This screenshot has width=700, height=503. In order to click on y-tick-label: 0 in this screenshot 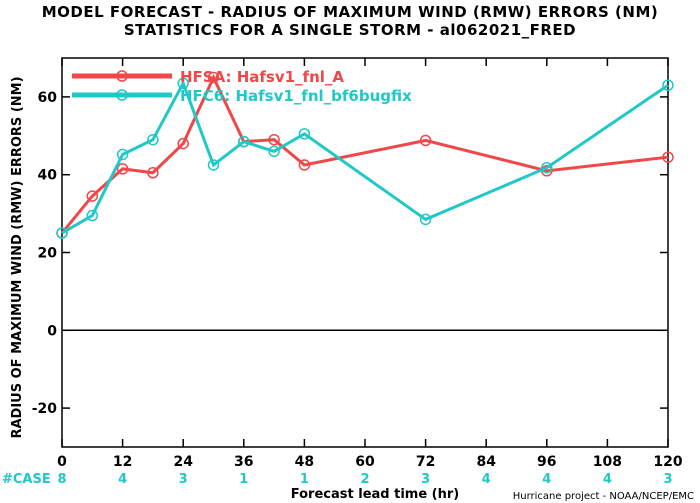, I will do `click(52, 331)`.